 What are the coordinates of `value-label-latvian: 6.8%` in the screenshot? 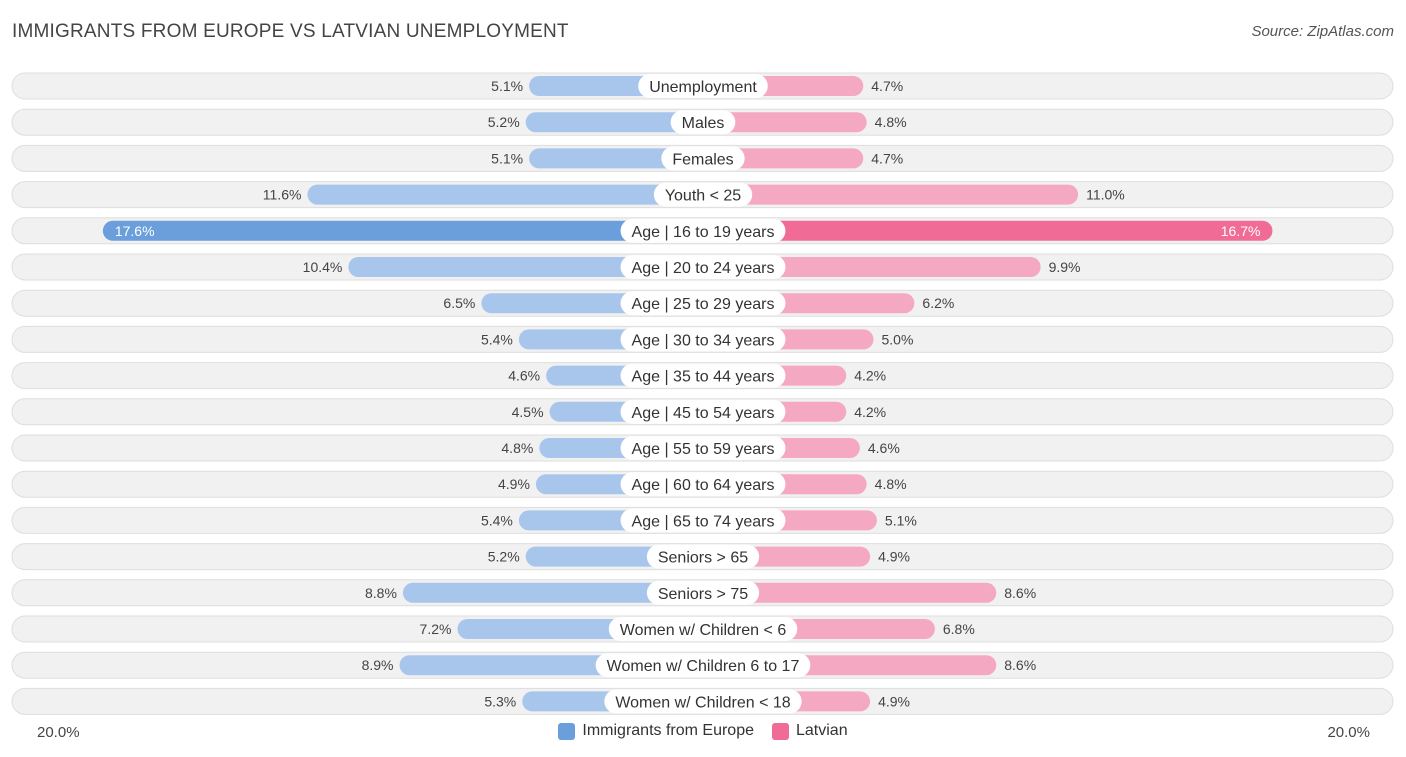 It's located at (959, 629).